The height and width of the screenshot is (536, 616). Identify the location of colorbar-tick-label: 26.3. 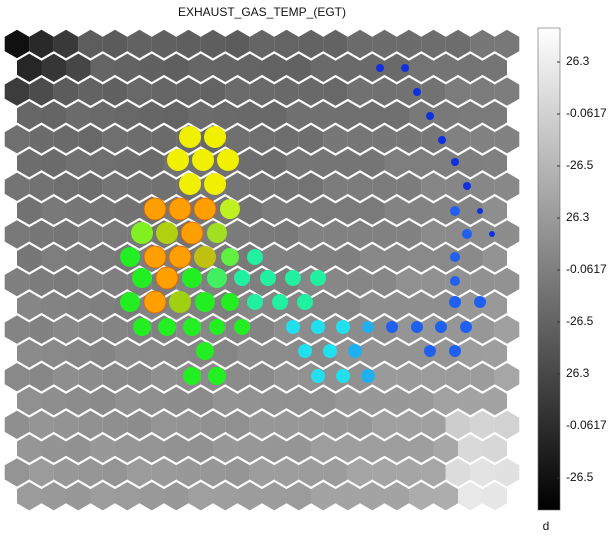
(578, 61).